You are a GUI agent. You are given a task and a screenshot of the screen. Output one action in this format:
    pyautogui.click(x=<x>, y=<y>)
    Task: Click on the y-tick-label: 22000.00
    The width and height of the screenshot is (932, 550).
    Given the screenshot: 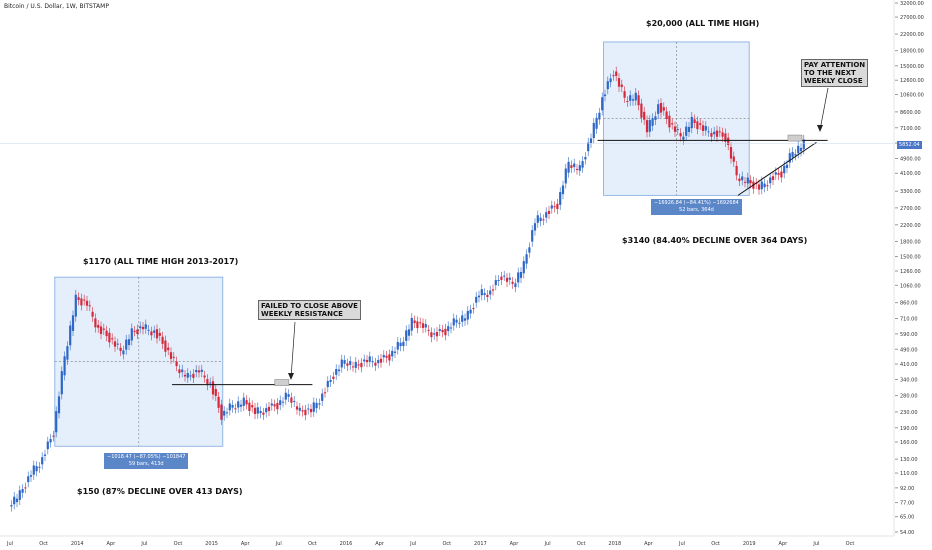 What is the action you would take?
    pyautogui.click(x=912, y=35)
    